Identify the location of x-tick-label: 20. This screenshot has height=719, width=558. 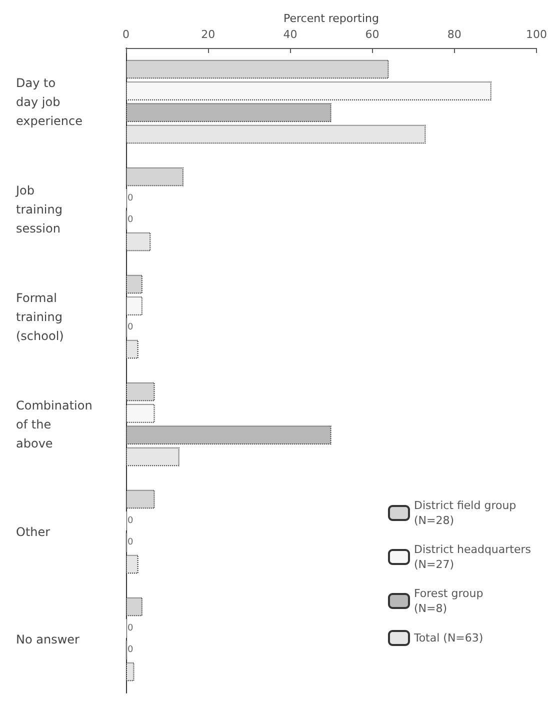
(208, 34).